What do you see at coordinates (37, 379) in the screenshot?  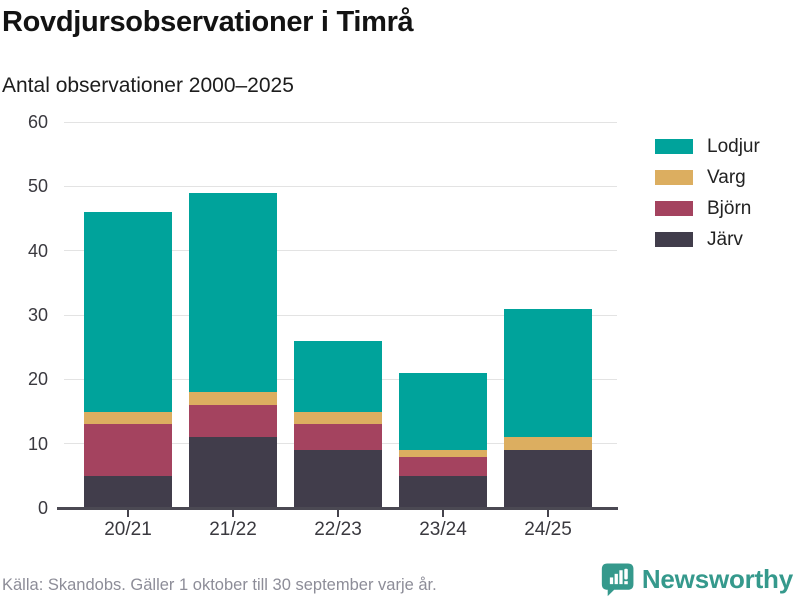 I see `y-tick-label: 20` at bounding box center [37, 379].